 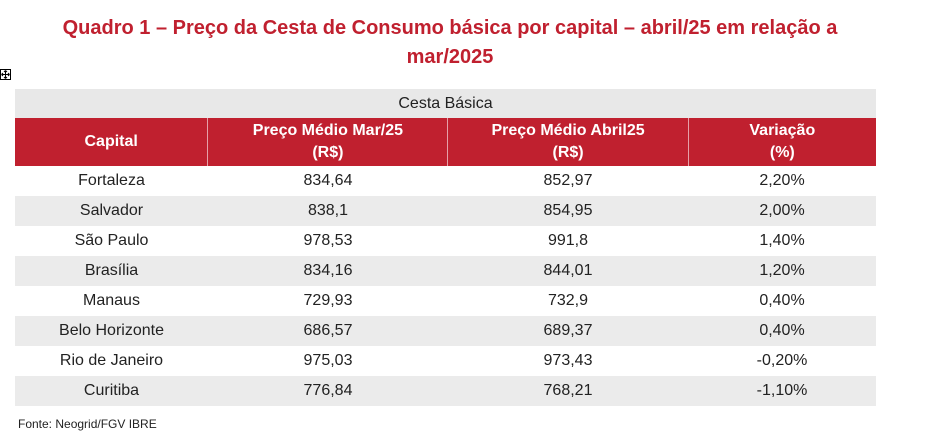 I want to click on cell-price-mar: 834,64, so click(x=328, y=180).